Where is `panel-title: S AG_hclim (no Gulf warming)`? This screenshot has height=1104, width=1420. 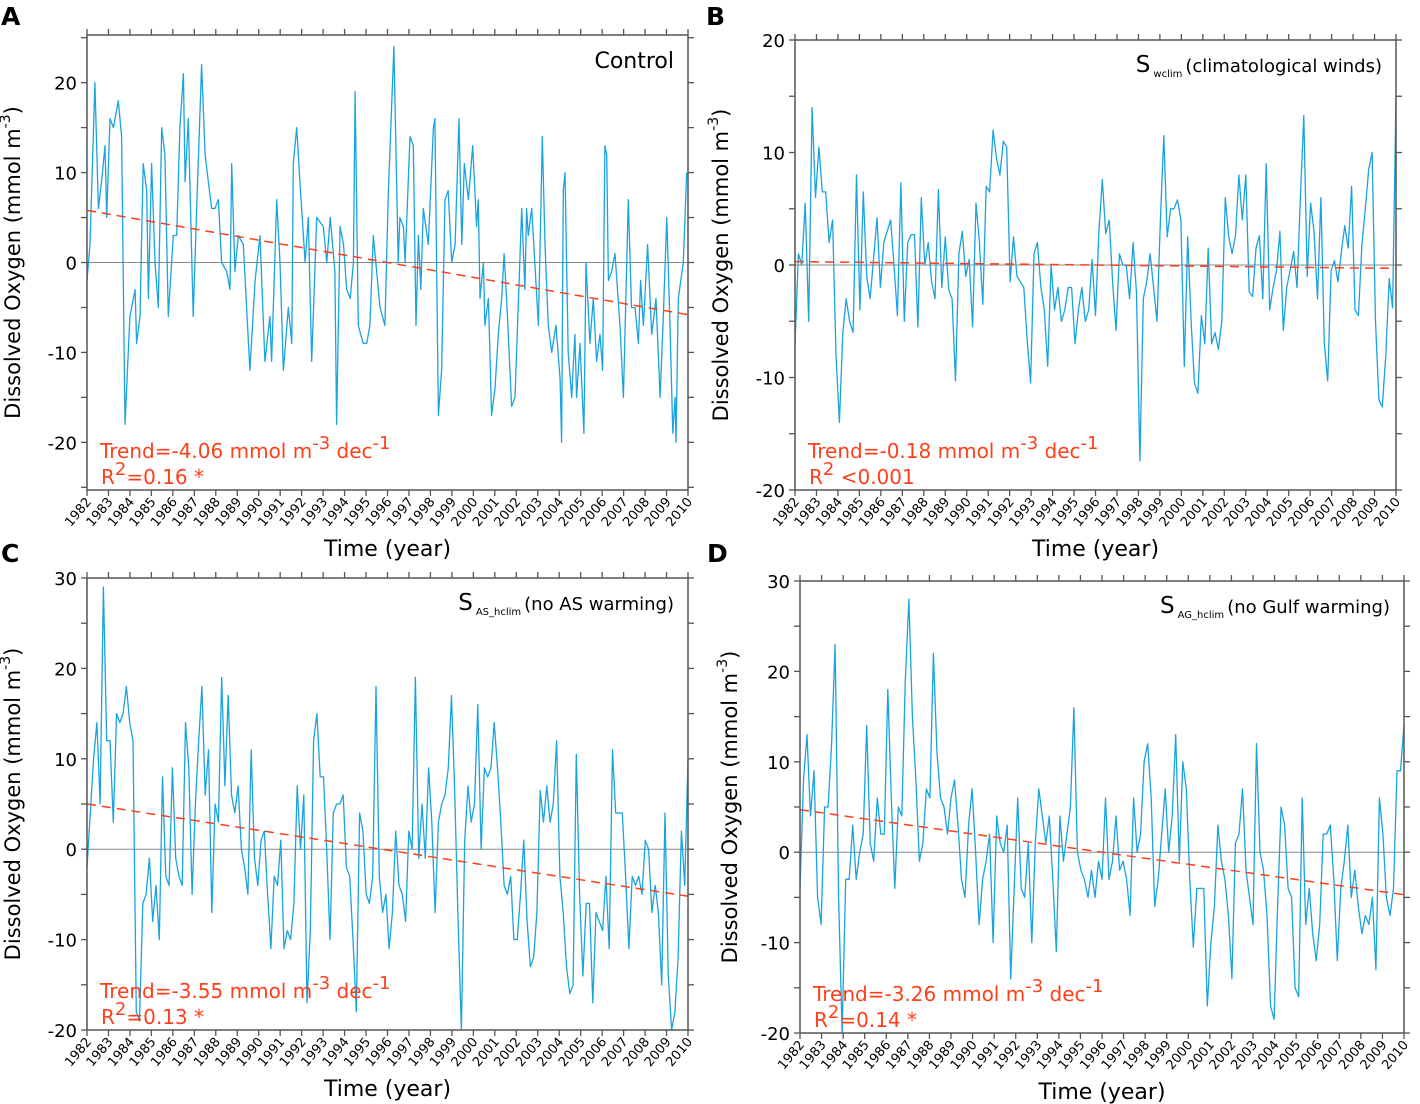 panel-title: S AG_hclim (no Gulf warming) is located at coordinates (1275, 607).